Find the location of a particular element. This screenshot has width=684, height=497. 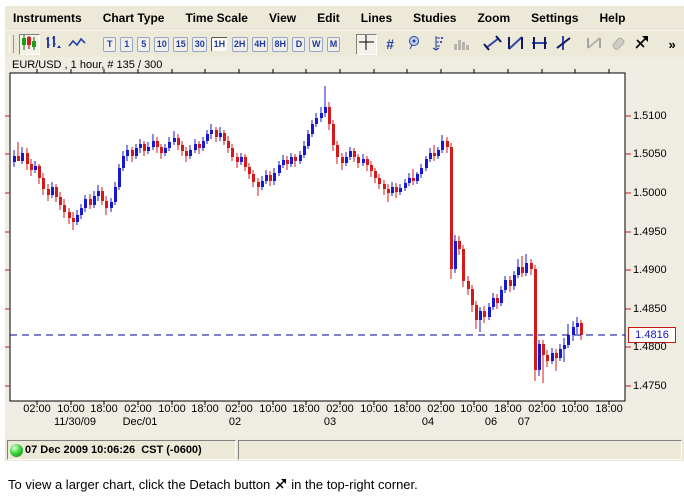

interval-2hour-button: 2H is located at coordinates (239, 44).